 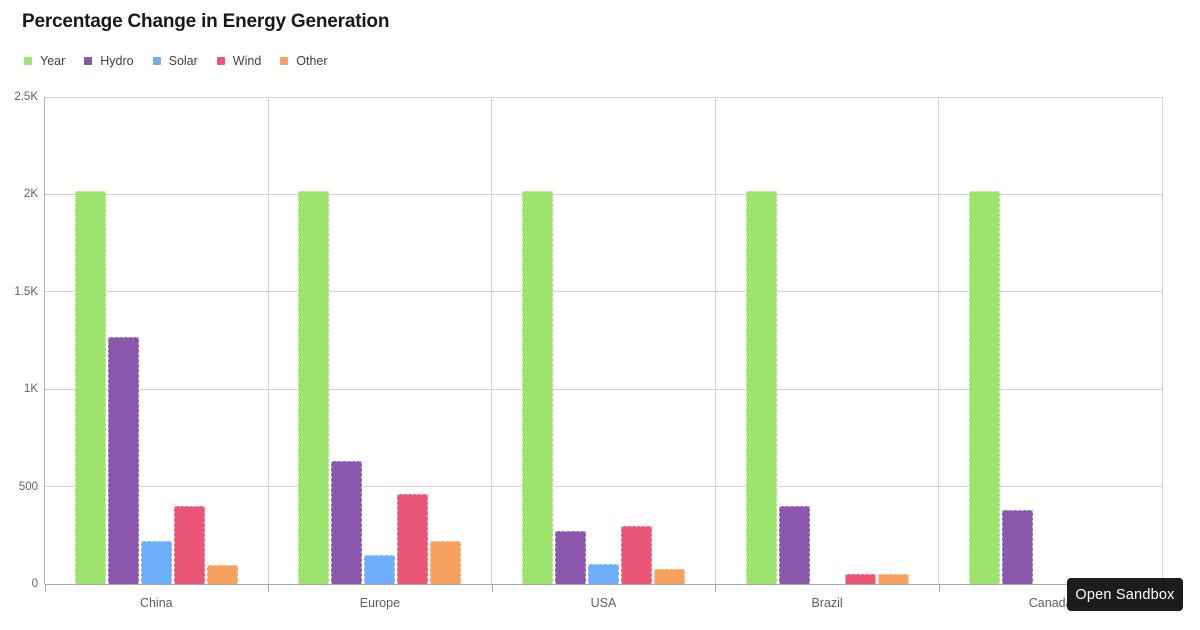 What do you see at coordinates (26, 291) in the screenshot?
I see `y-tick-label-1.5K: 1.5K` at bounding box center [26, 291].